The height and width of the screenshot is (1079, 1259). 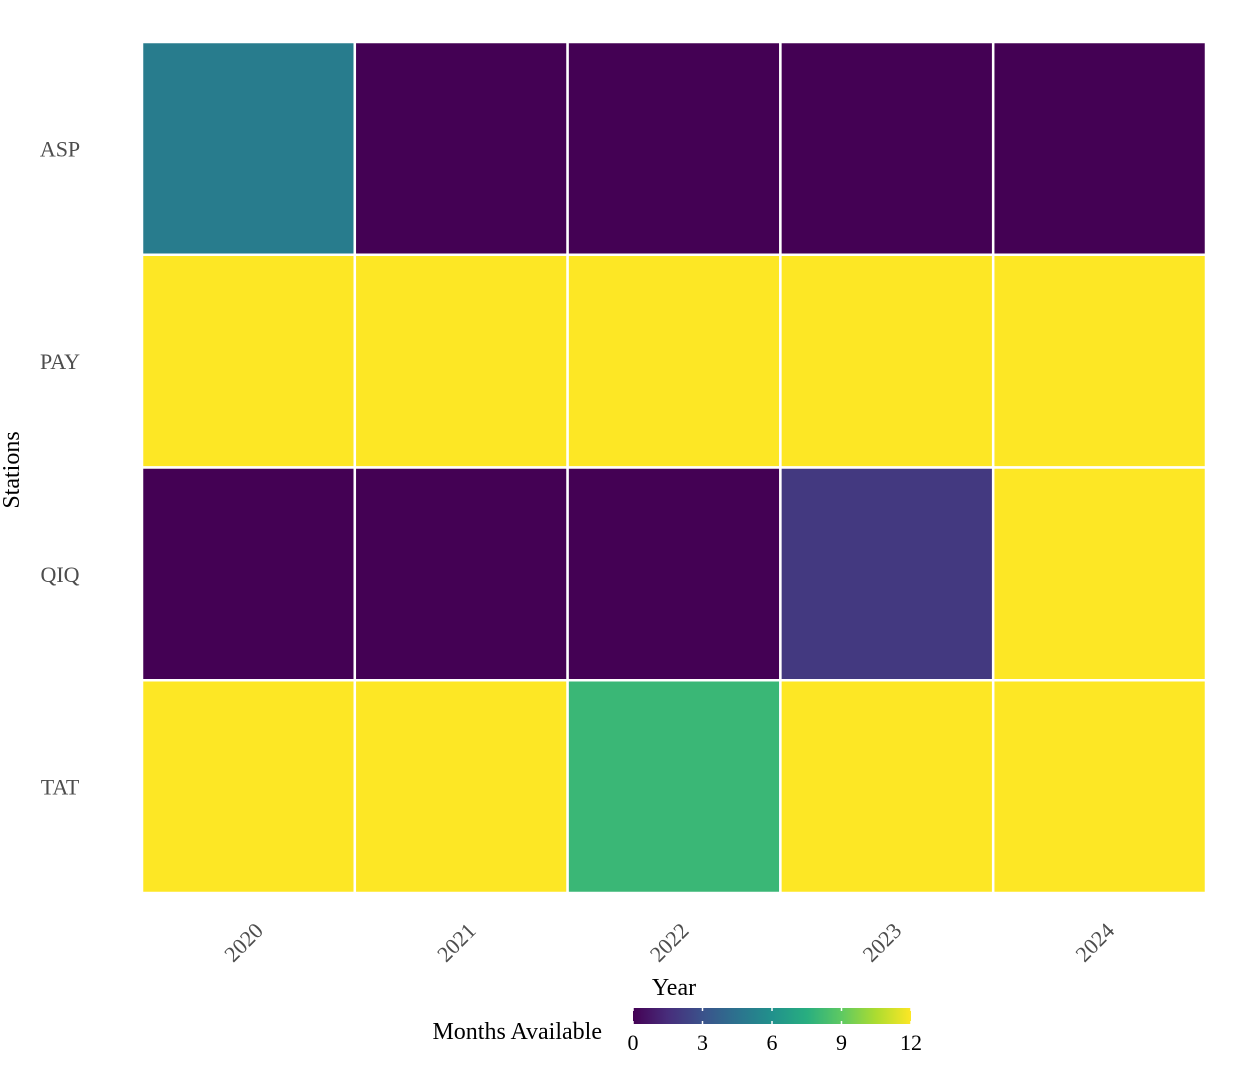 What do you see at coordinates (1099, 787) in the screenshot?
I see `heatmap-cell-tat-2024` at bounding box center [1099, 787].